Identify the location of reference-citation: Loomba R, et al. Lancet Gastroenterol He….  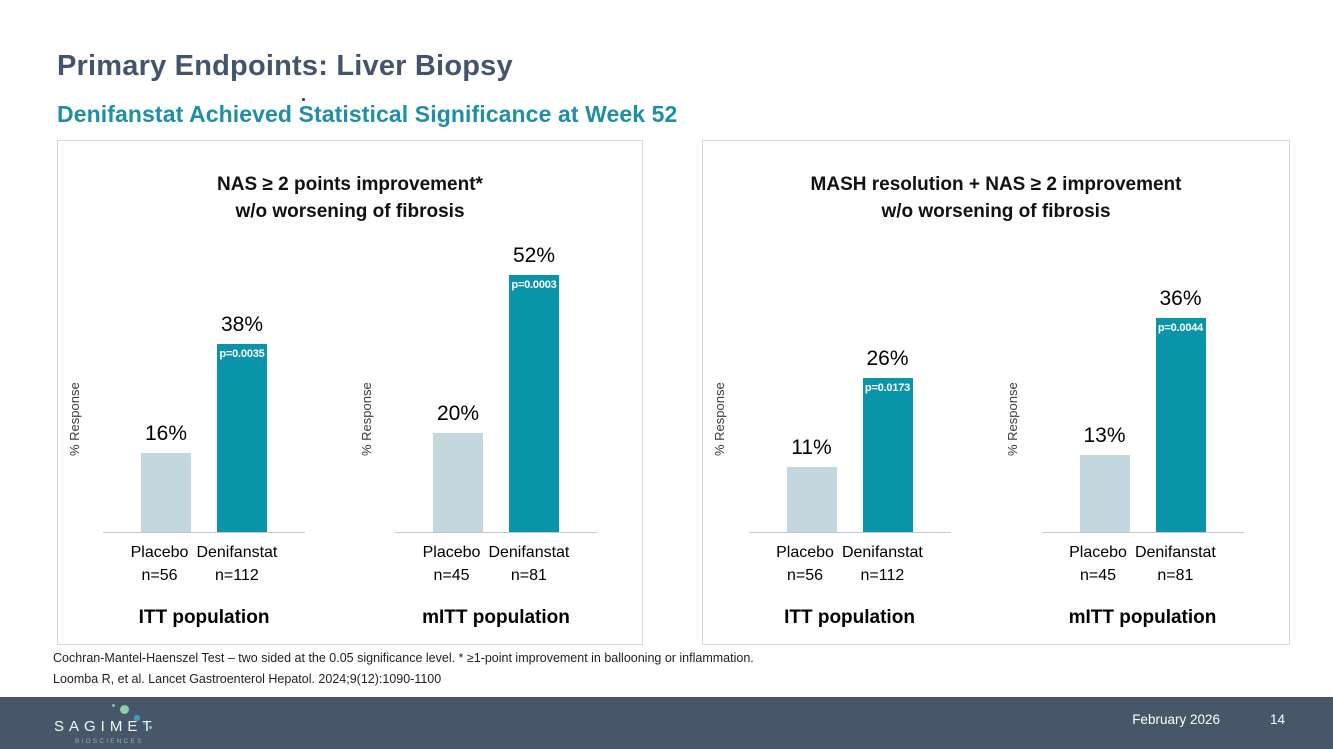
(247, 679).